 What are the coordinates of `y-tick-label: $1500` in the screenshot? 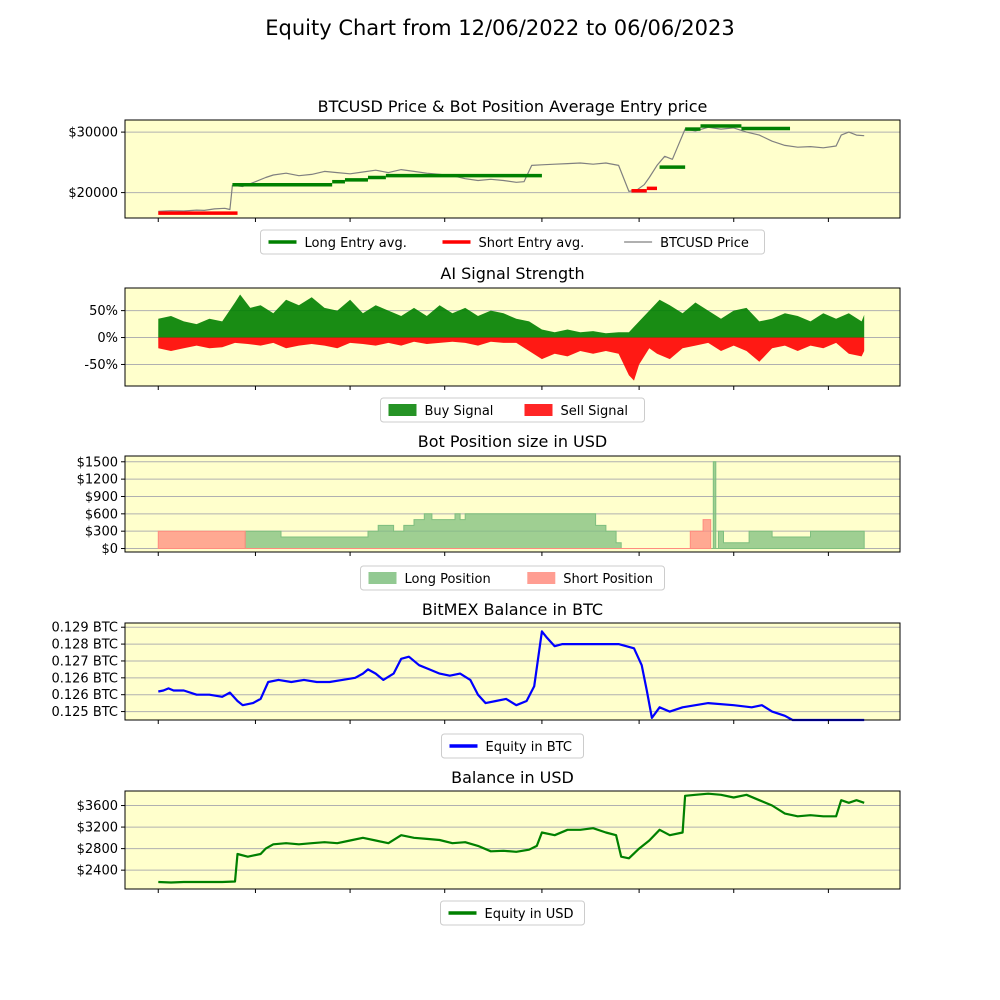 It's located at (97, 462).